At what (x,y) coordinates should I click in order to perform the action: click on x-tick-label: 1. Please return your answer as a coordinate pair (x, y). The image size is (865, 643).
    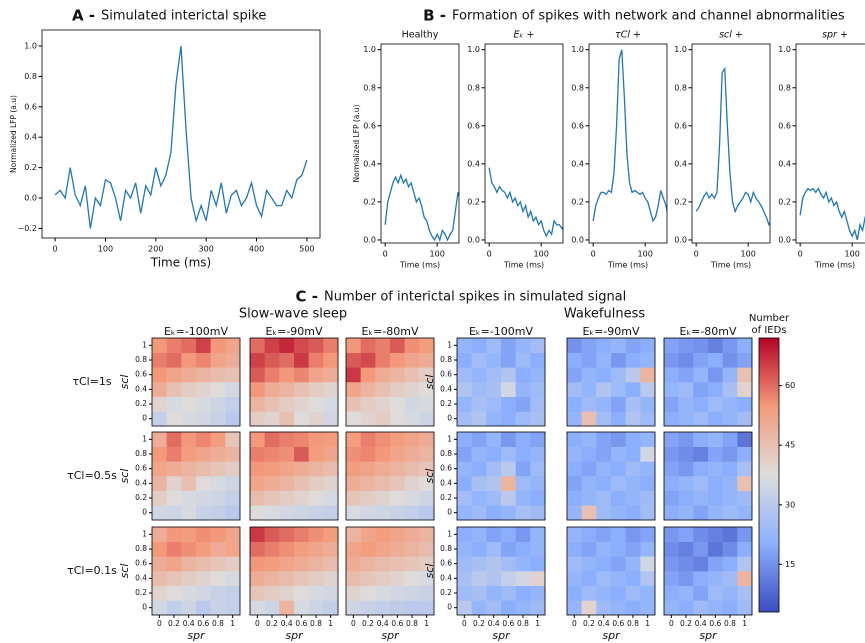
    Looking at the image, I should click on (330, 623).